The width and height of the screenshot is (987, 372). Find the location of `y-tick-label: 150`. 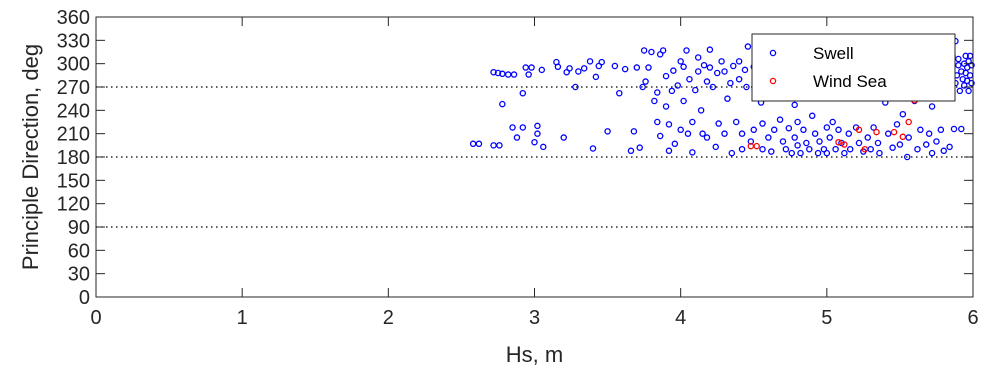

y-tick-label: 150 is located at coordinates (73, 181).